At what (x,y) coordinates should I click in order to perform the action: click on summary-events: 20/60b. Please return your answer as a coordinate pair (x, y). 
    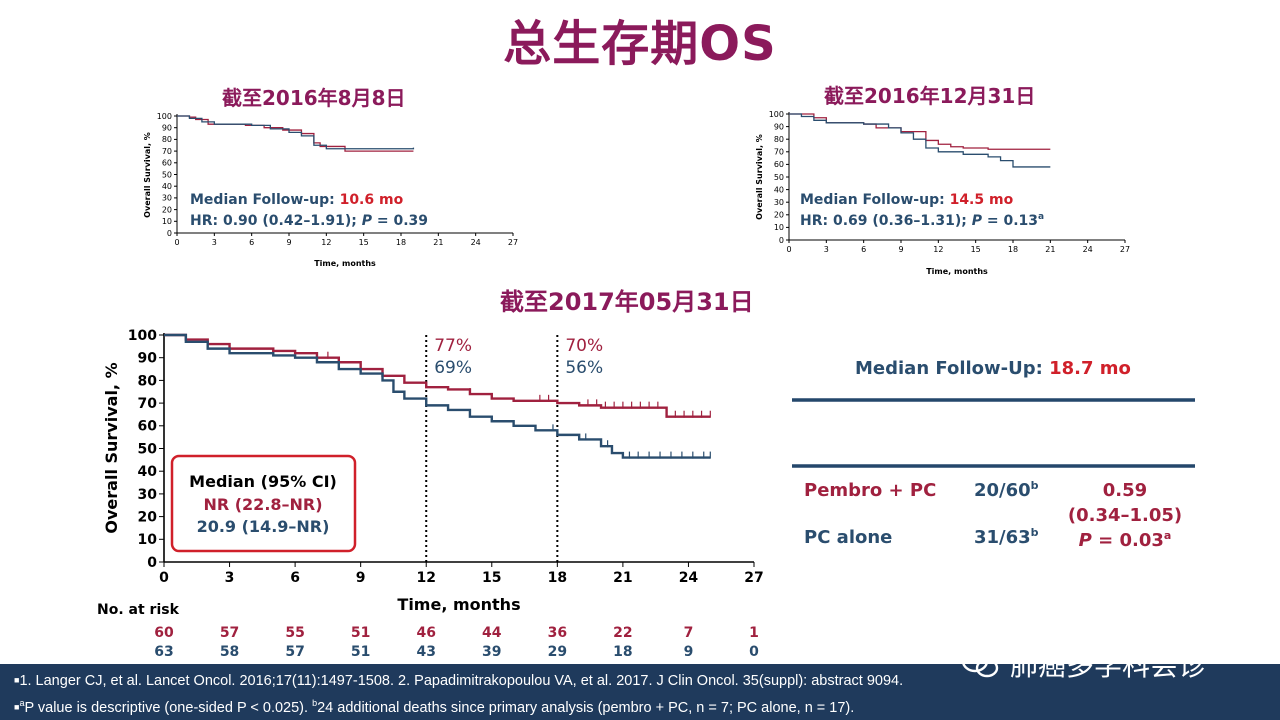
    Looking at the image, I should click on (1006, 490).